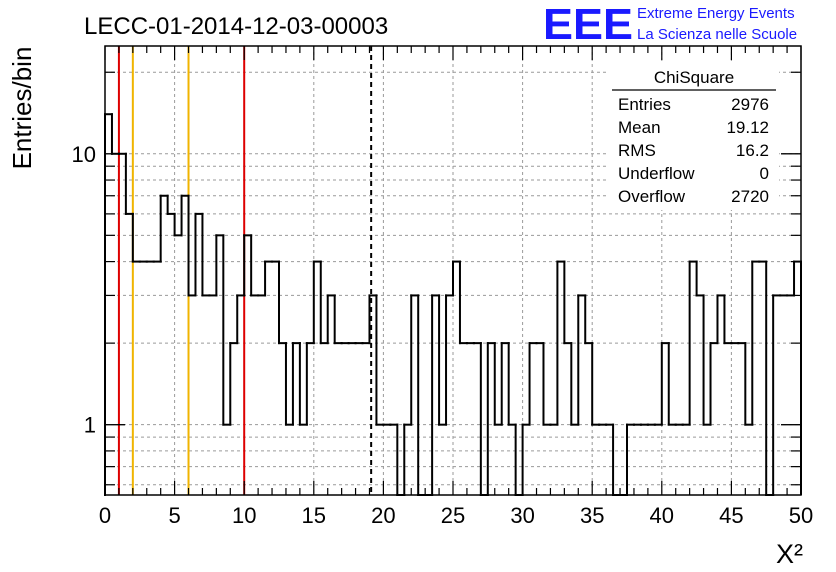  Describe the element at coordinates (22, 108) in the screenshot. I see `y-axis-label: Entries/bin` at that location.